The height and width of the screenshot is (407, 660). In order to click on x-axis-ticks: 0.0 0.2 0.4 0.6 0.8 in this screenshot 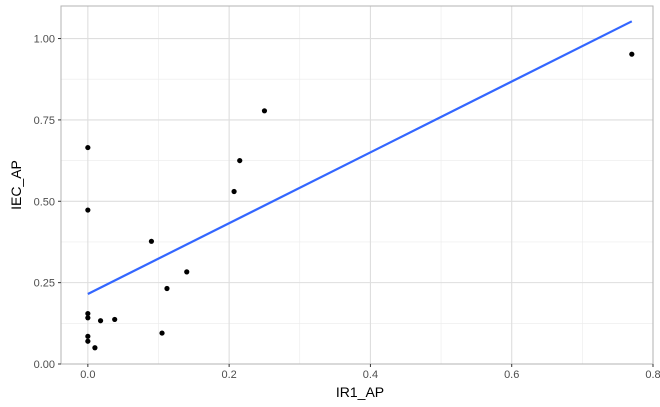, I will do `click(370, 372)`.